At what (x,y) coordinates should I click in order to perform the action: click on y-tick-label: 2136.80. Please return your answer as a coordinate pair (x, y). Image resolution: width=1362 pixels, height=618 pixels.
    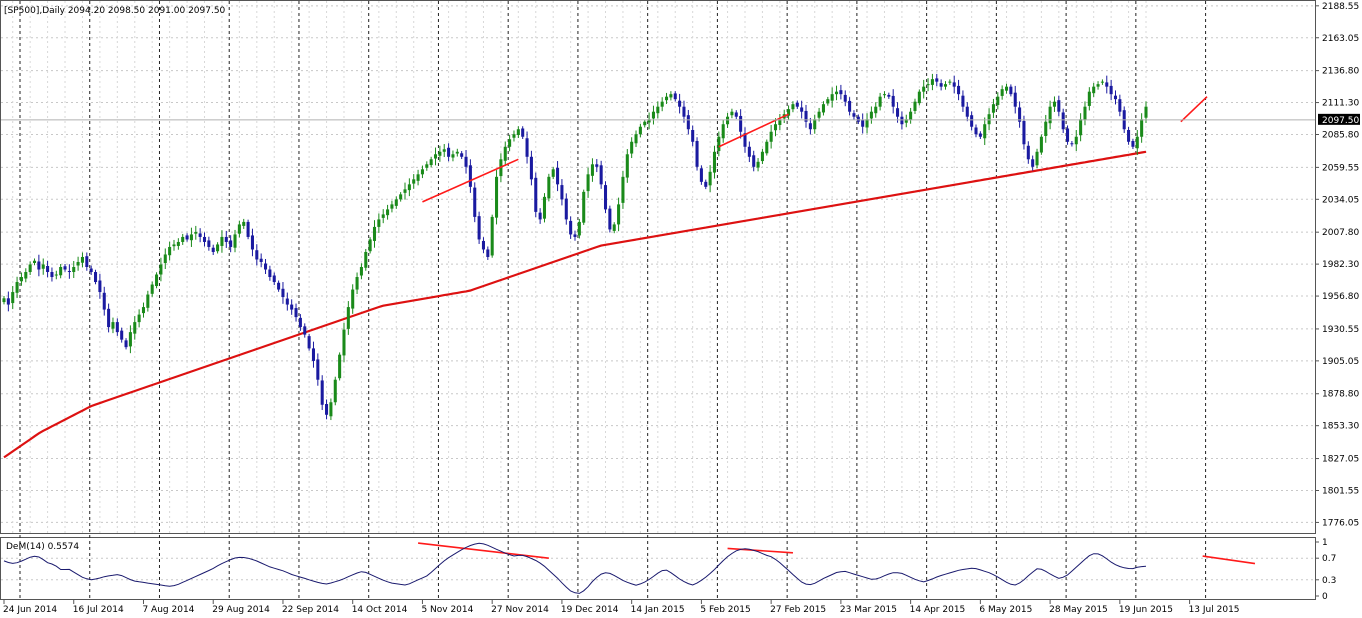
    Looking at the image, I should click on (1340, 72).